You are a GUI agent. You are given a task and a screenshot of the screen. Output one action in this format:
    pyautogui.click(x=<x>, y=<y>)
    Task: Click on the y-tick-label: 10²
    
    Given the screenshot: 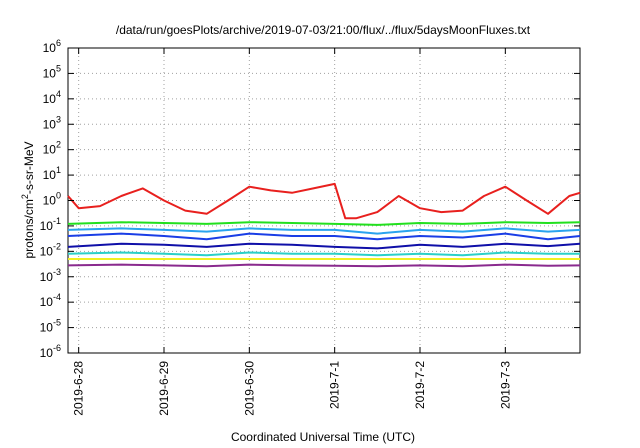 What is the action you would take?
    pyautogui.click(x=52, y=148)
    